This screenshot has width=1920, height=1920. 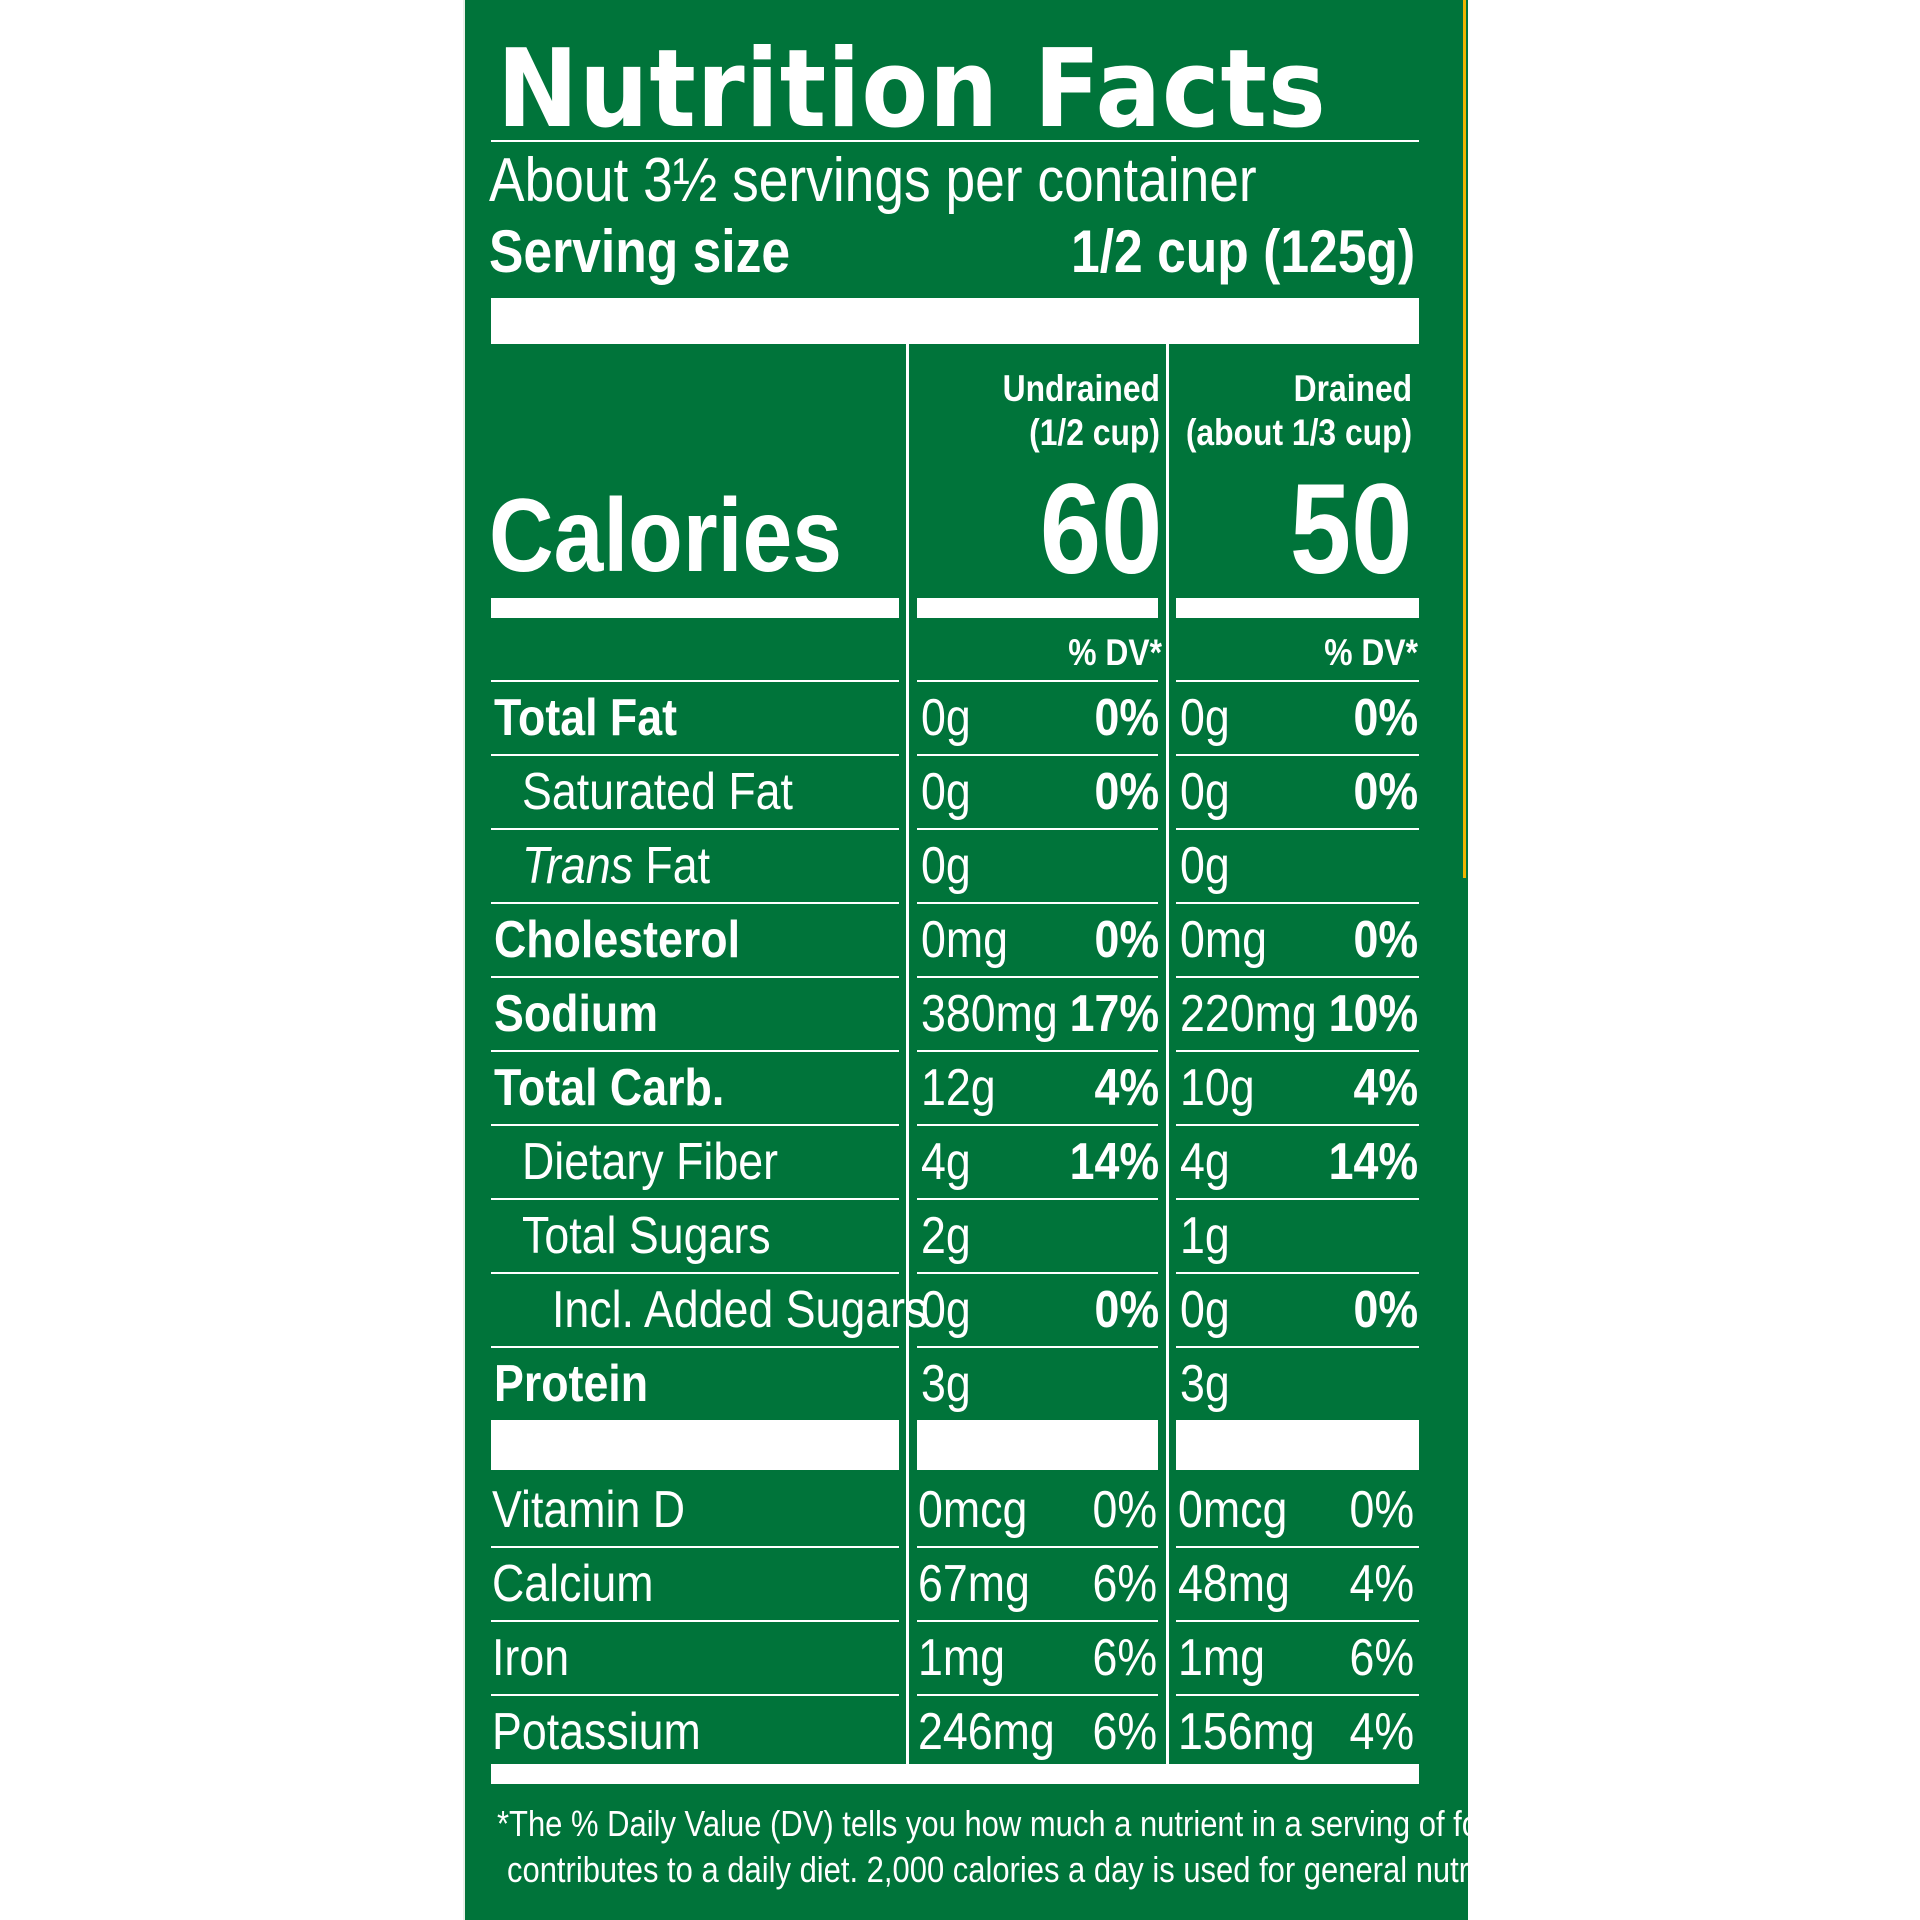 I want to click on amount-drained: 3g, so click(x=1205, y=1384).